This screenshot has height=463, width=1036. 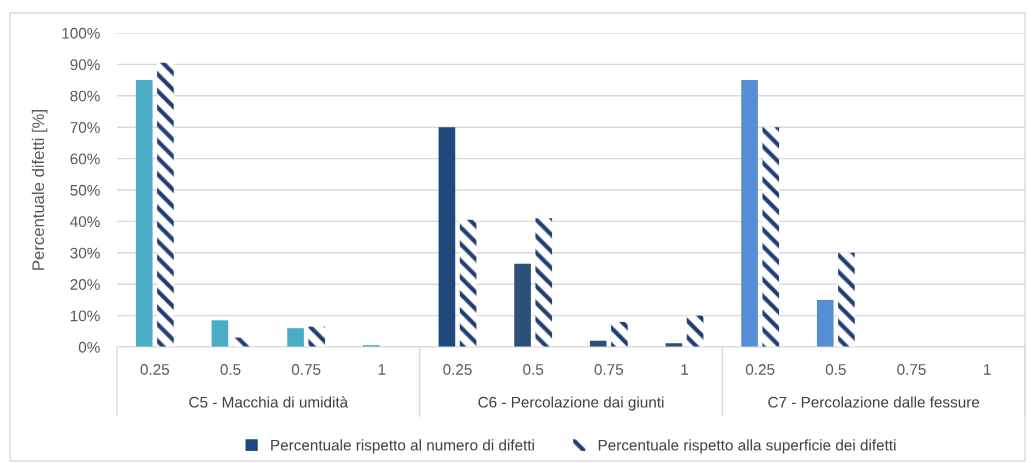 I want to click on legend-label: Percentuale rispetto alla superficie dei difetti, so click(x=747, y=446).